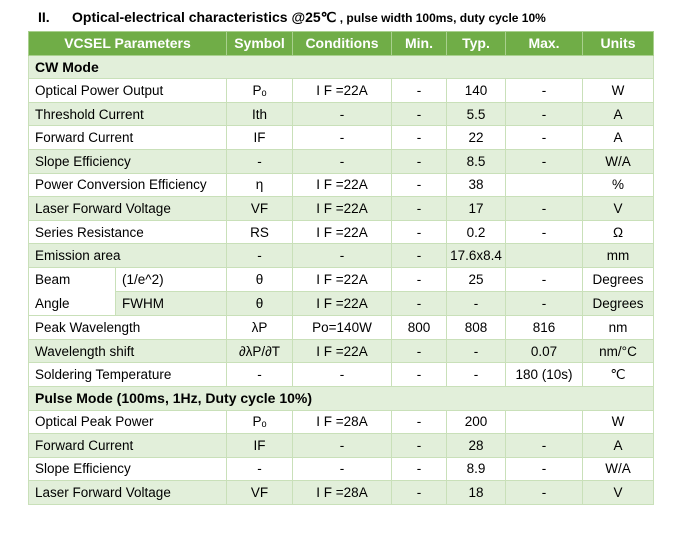  I want to click on table-cell: (1/e^2), so click(171, 279).